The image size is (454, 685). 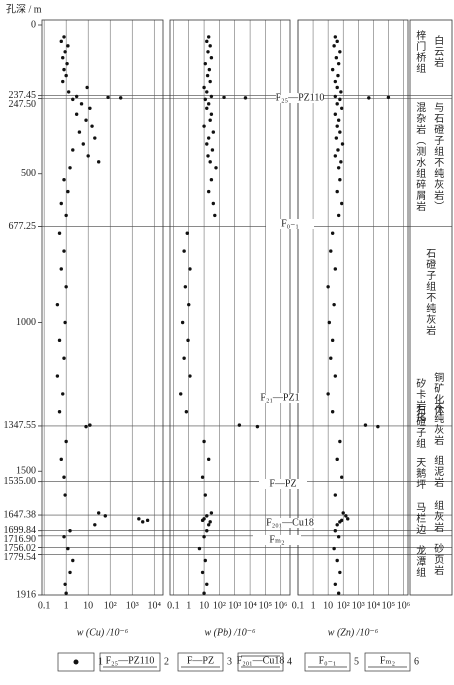 I want to click on lithology-label: 梓门桥组, so click(x=420, y=51).